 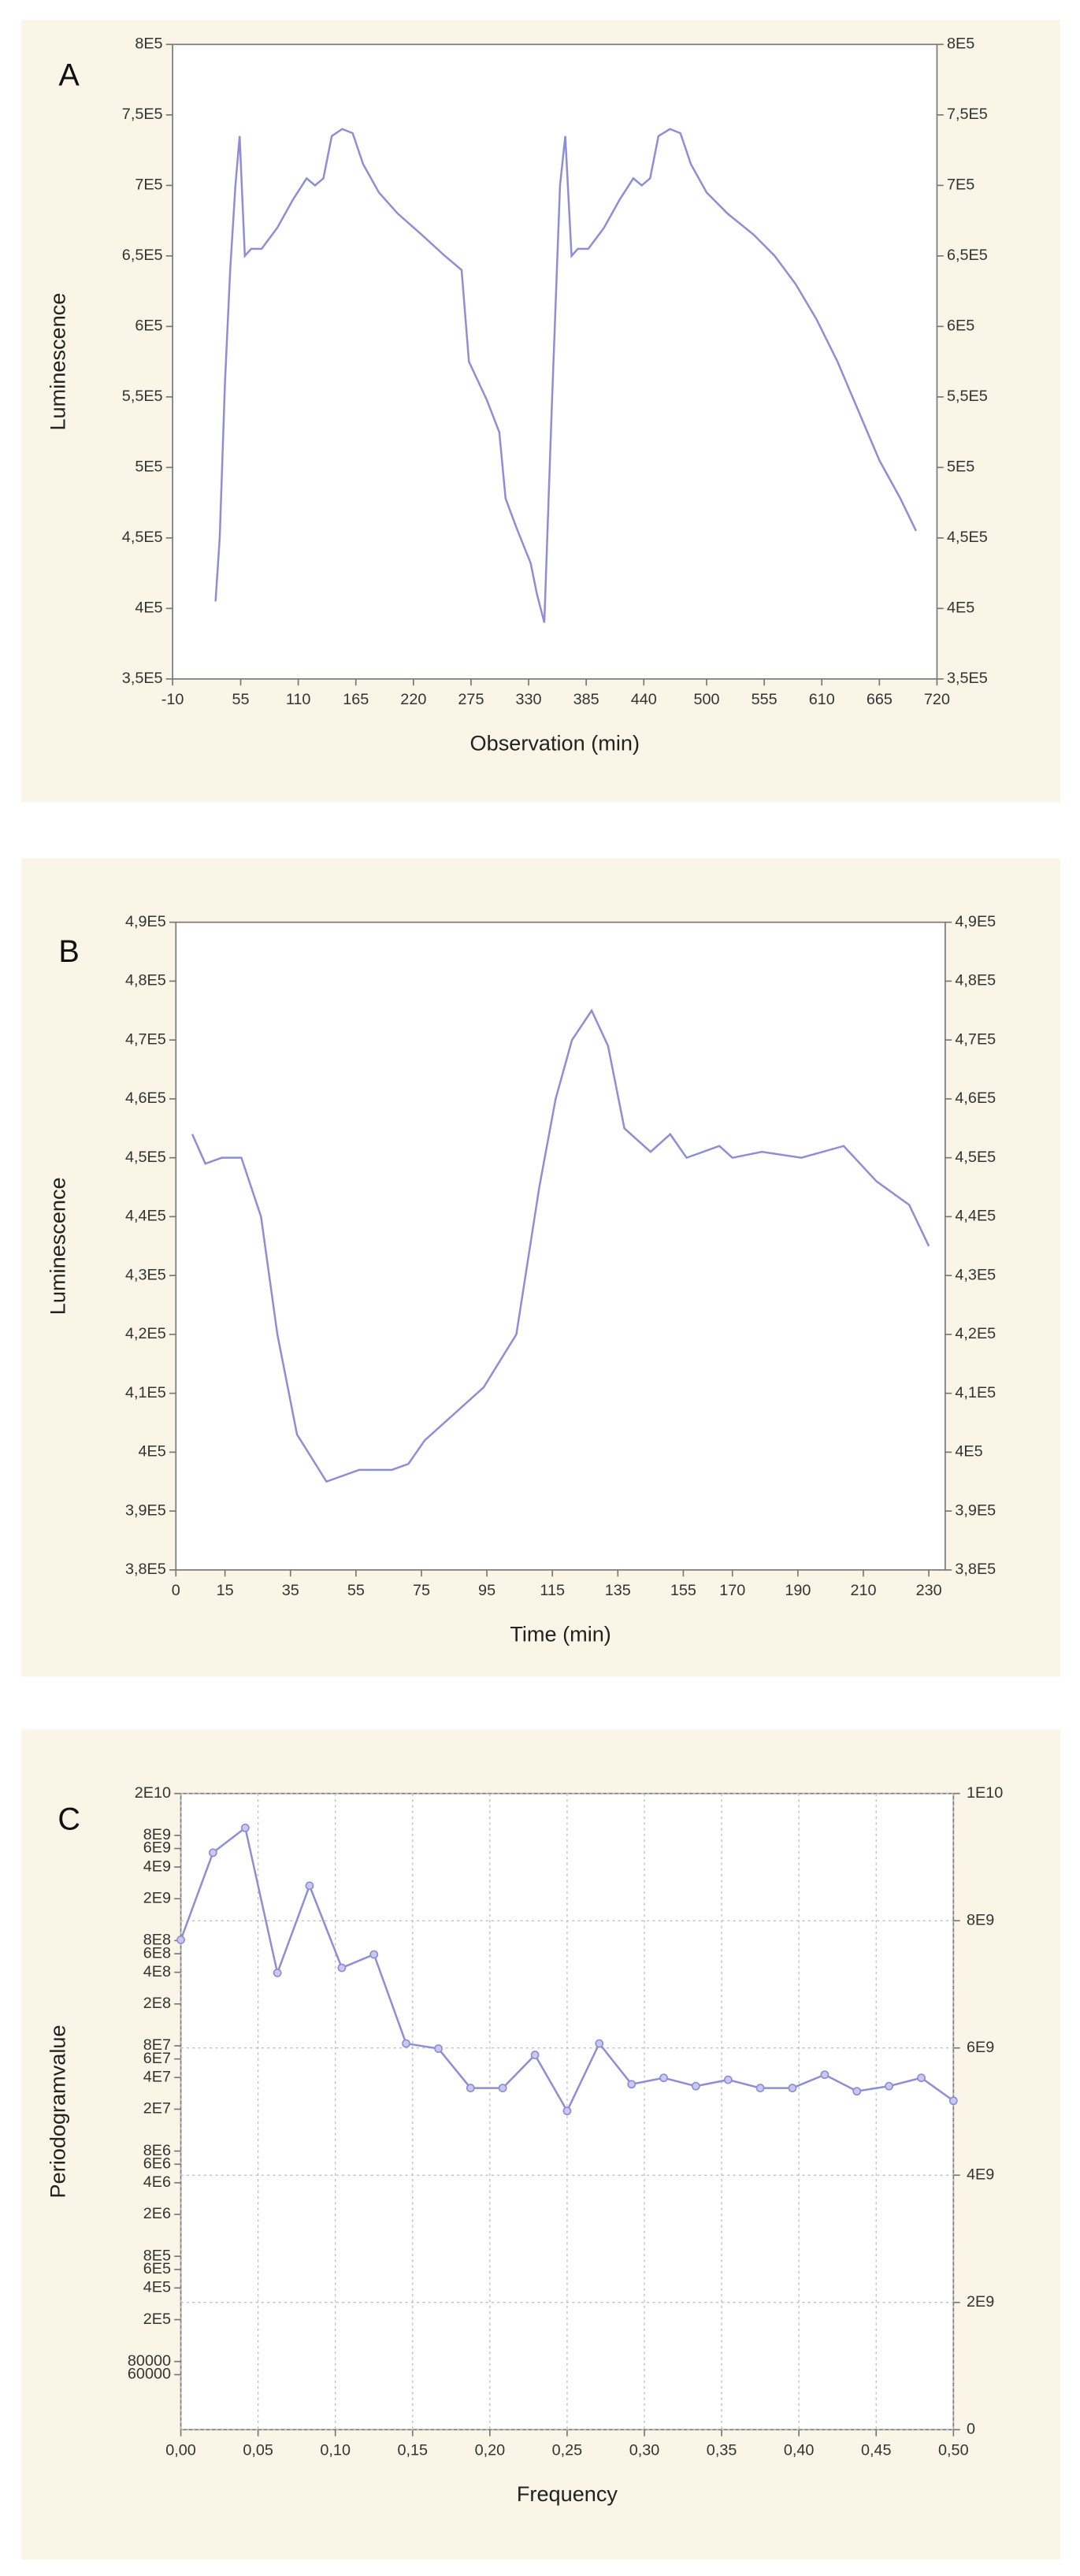 I want to click on x-tick-label: 0,30, so click(x=644, y=2450).